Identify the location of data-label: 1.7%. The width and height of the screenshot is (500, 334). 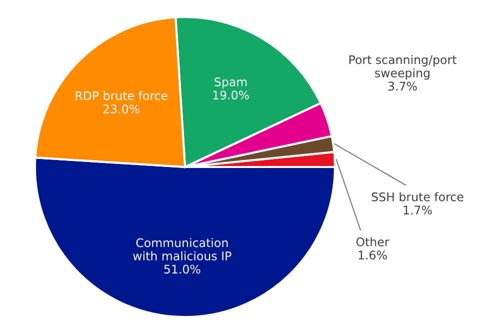
(418, 210).